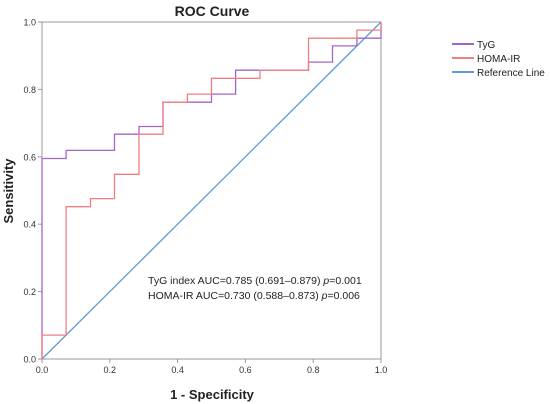 This screenshot has width=550, height=404. What do you see at coordinates (8, 191) in the screenshot?
I see `y-axis-label: Sensitivity` at bounding box center [8, 191].